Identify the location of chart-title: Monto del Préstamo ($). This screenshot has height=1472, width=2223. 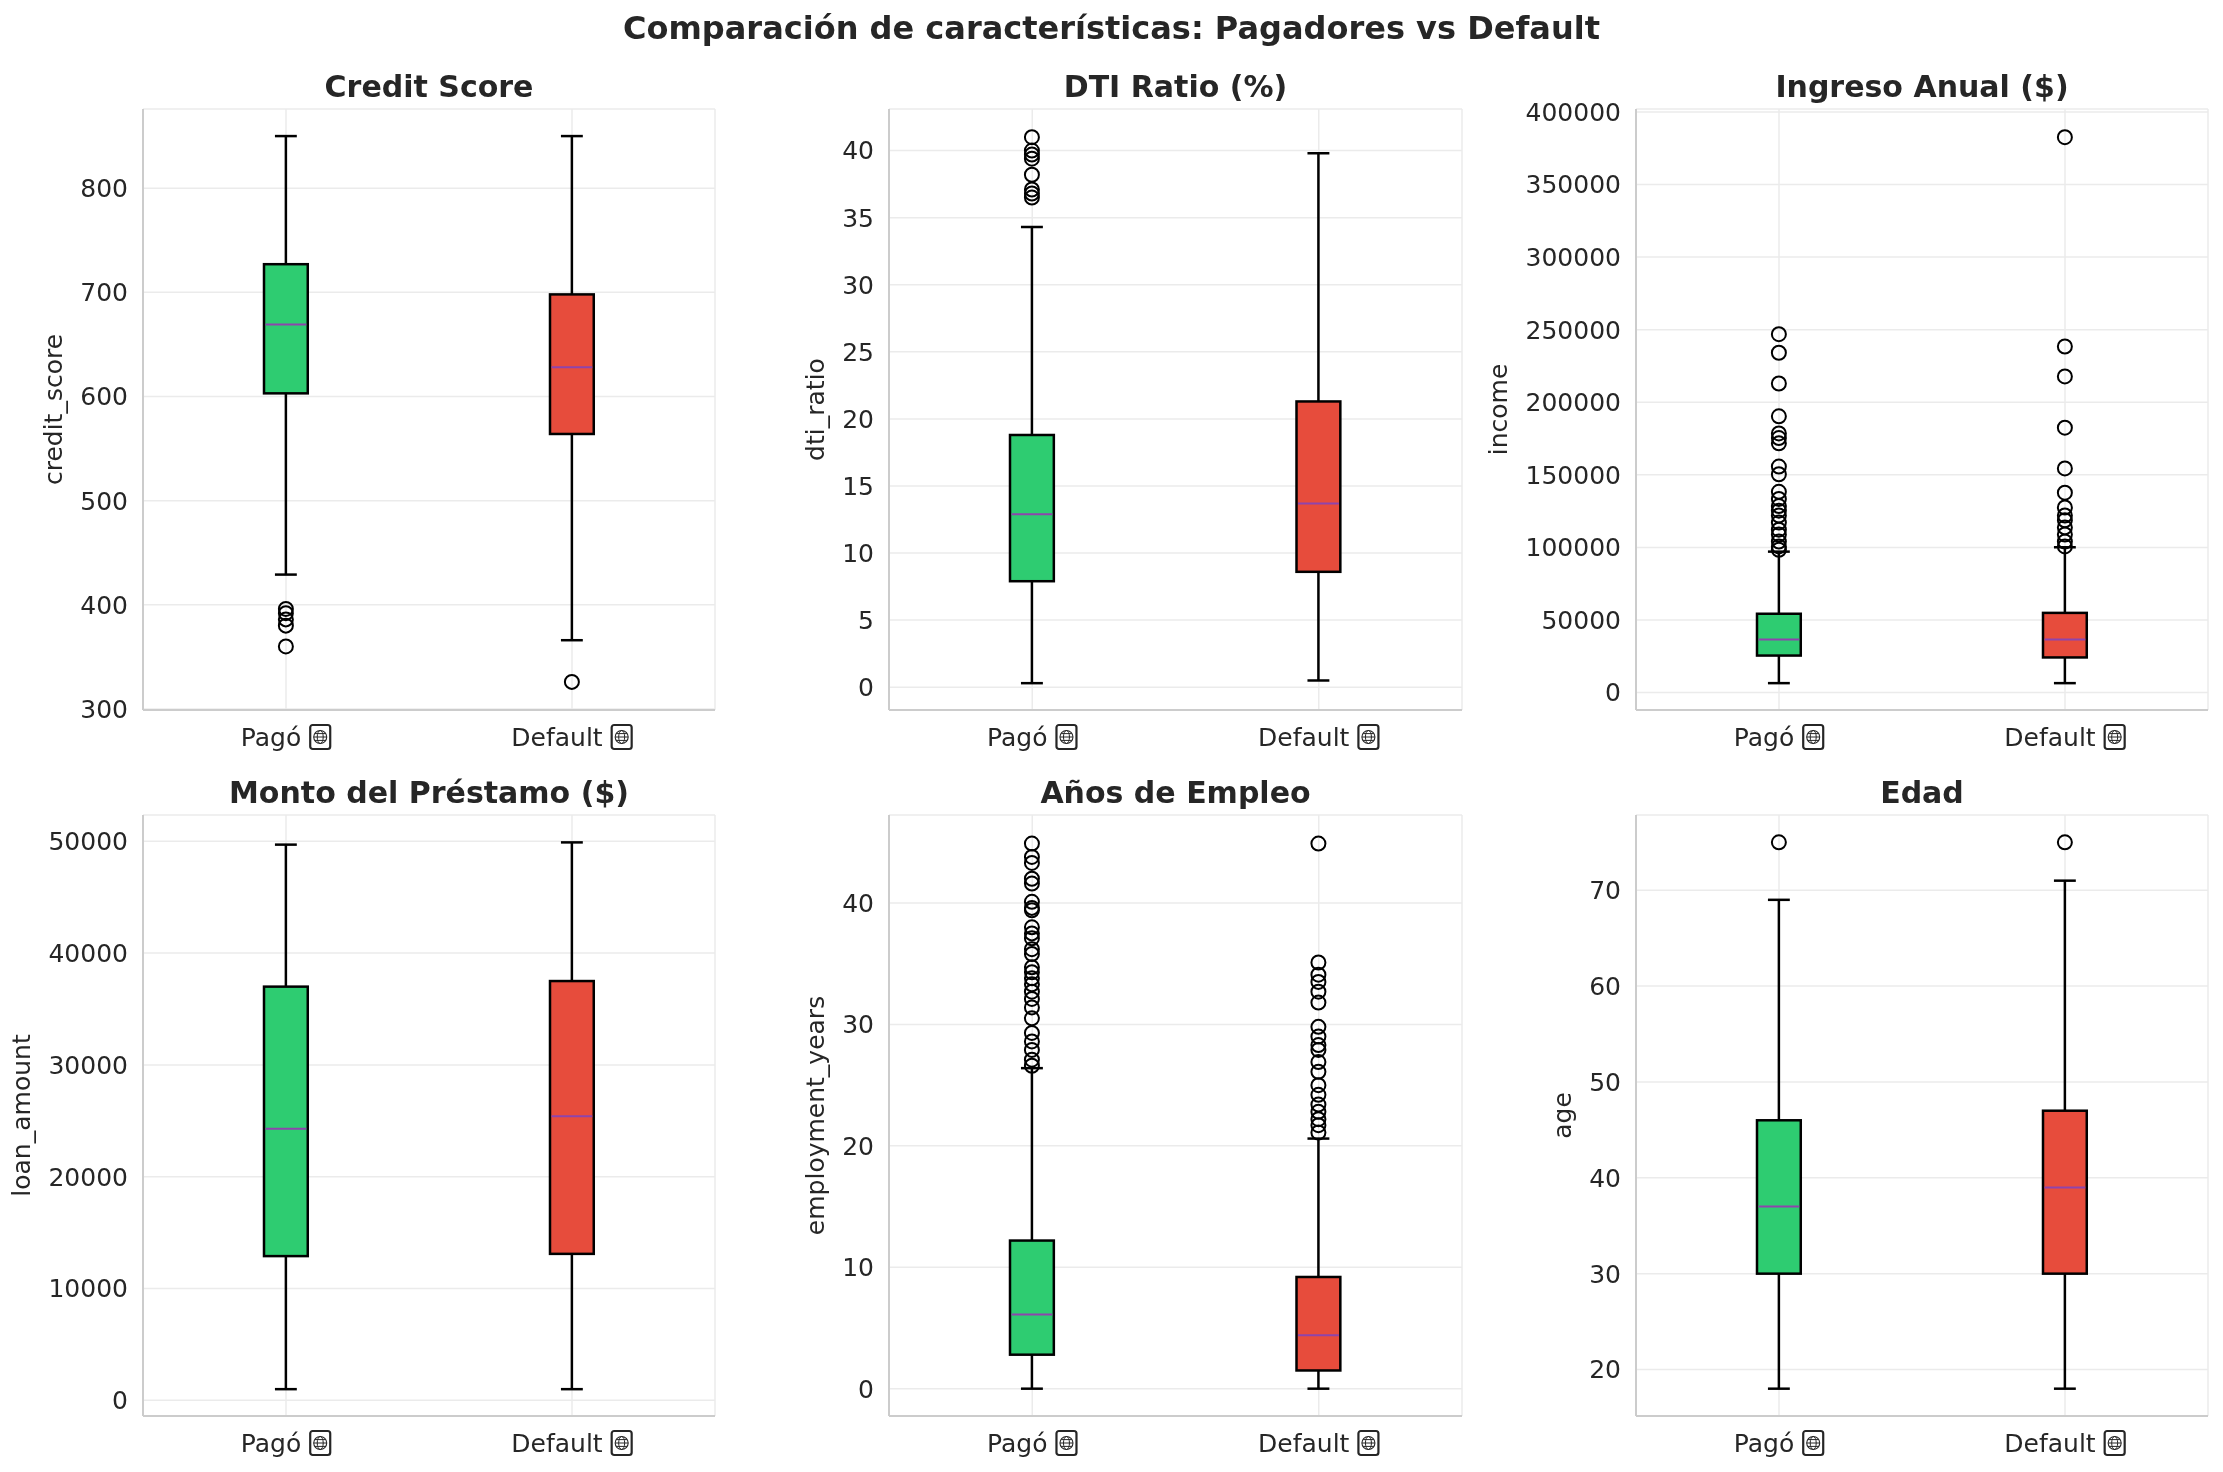
(429, 792).